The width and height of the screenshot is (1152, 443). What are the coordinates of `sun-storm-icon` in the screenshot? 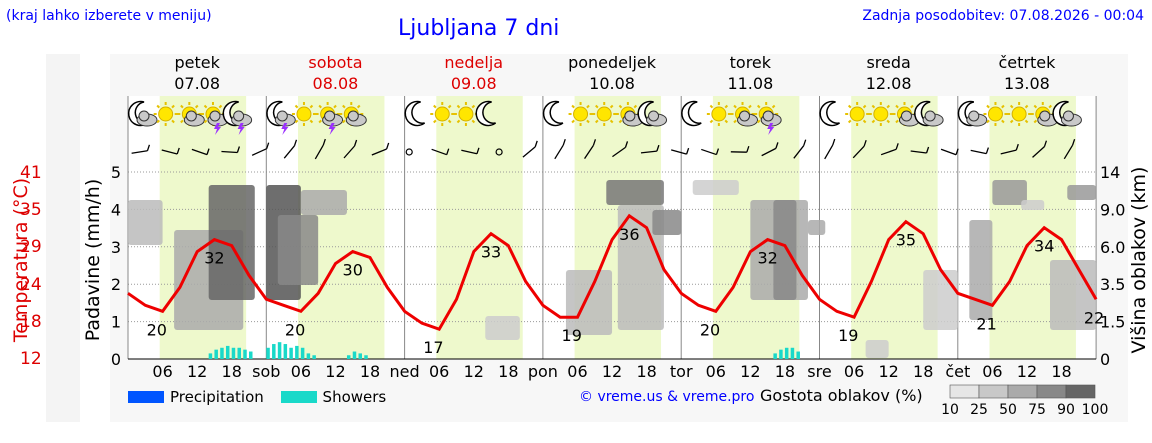 It's located at (768, 118).